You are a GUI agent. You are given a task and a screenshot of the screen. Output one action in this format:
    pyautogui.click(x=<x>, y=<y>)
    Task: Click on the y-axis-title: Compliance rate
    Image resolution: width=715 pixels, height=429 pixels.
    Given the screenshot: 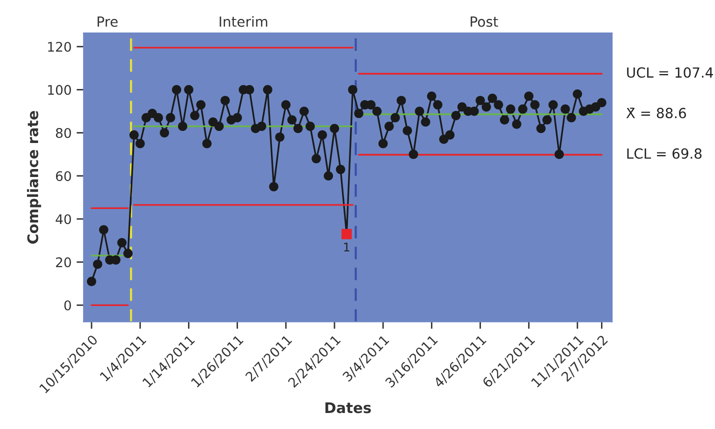 What is the action you would take?
    pyautogui.click(x=34, y=177)
    